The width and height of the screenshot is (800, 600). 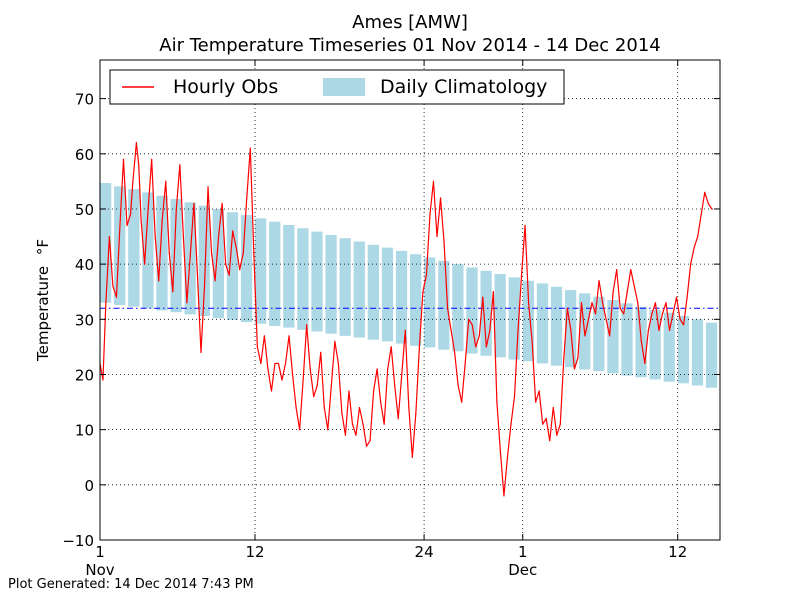 I want to click on y-tick-label: 10, so click(x=84, y=431).